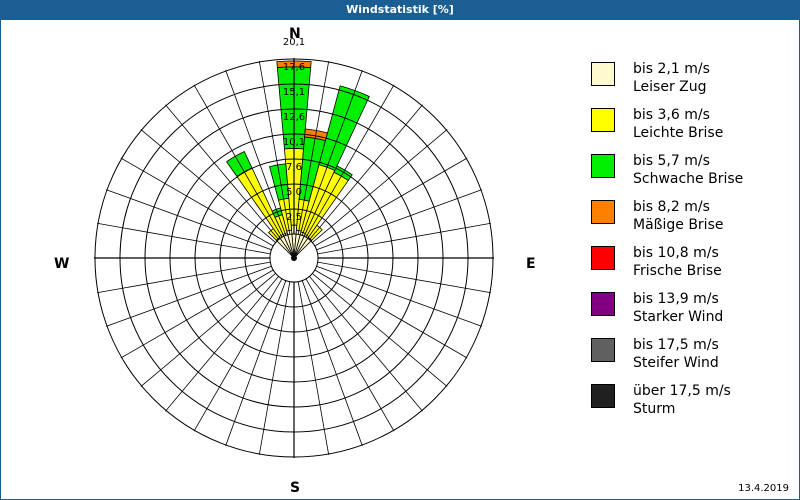 This screenshot has width=800, height=500. I want to click on ring-label: 5,0, so click(294, 192).